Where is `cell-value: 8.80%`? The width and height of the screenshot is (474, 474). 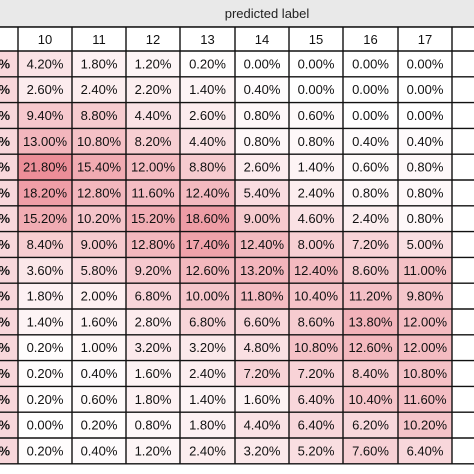
cell-value: 8.80% is located at coordinates (99, 115).